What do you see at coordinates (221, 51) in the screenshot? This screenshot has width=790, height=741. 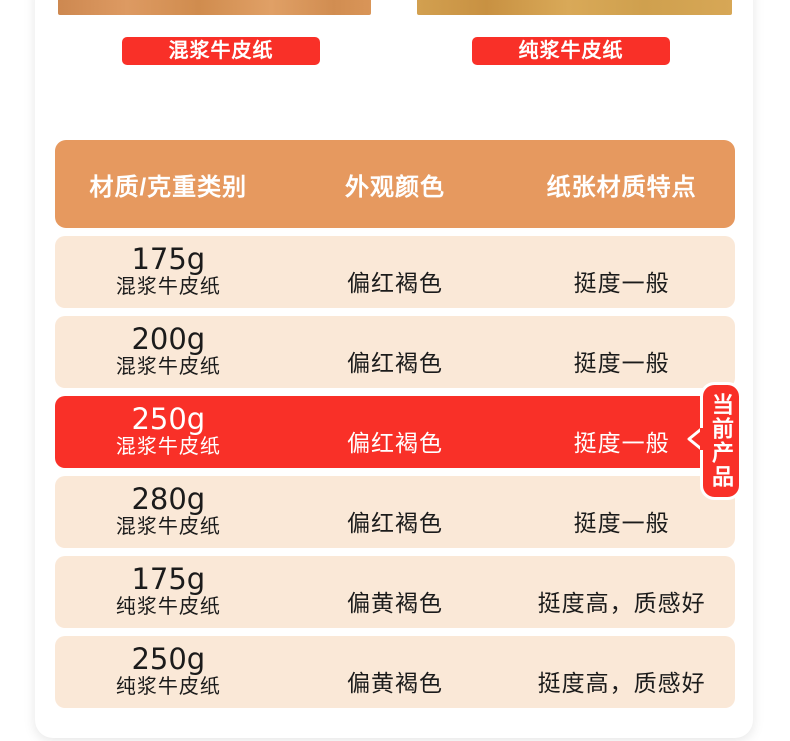 I see `mixed-pulp-label: 混浆牛皮纸` at bounding box center [221, 51].